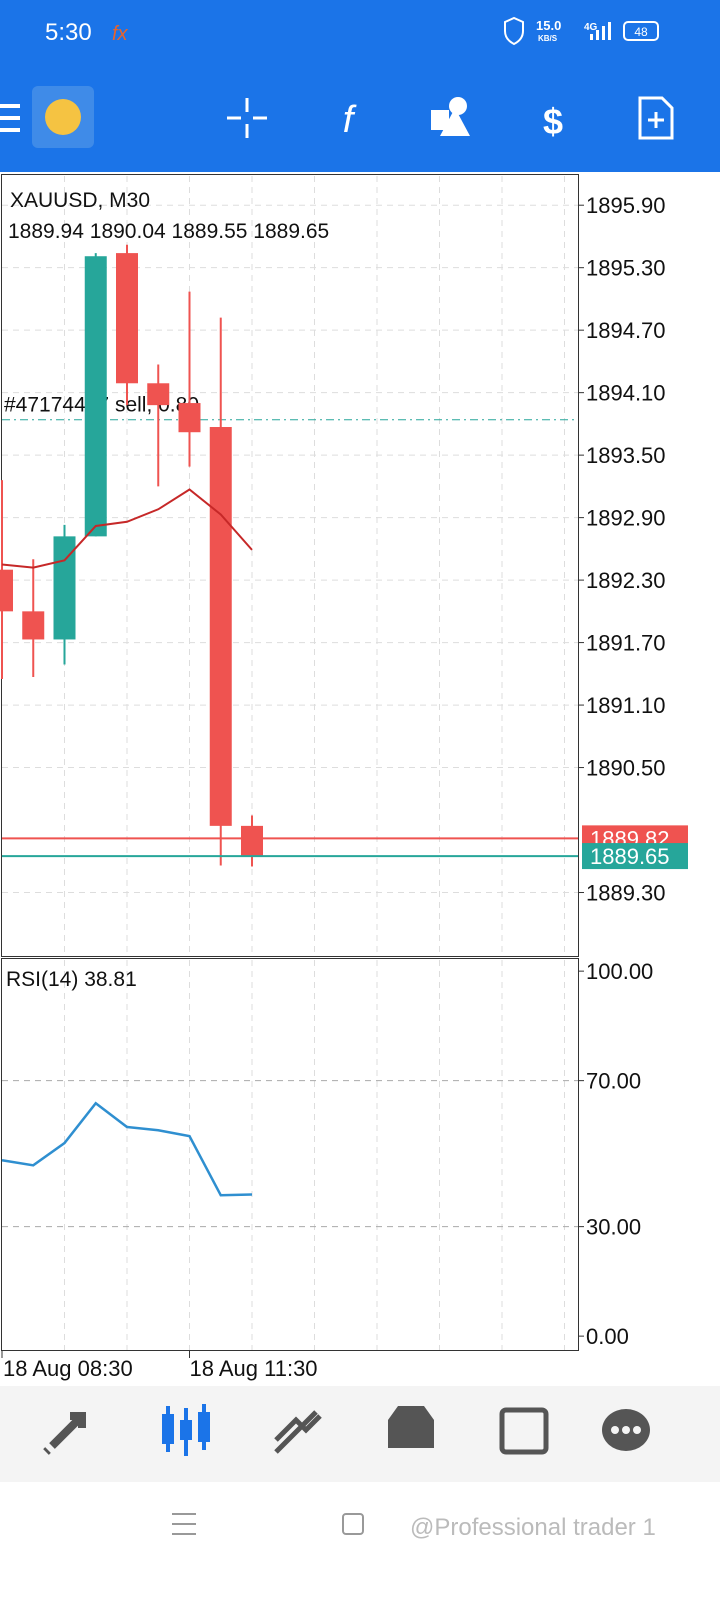 The height and width of the screenshot is (1600, 720). What do you see at coordinates (247, 118) in the screenshot?
I see `crosshair-button` at bounding box center [247, 118].